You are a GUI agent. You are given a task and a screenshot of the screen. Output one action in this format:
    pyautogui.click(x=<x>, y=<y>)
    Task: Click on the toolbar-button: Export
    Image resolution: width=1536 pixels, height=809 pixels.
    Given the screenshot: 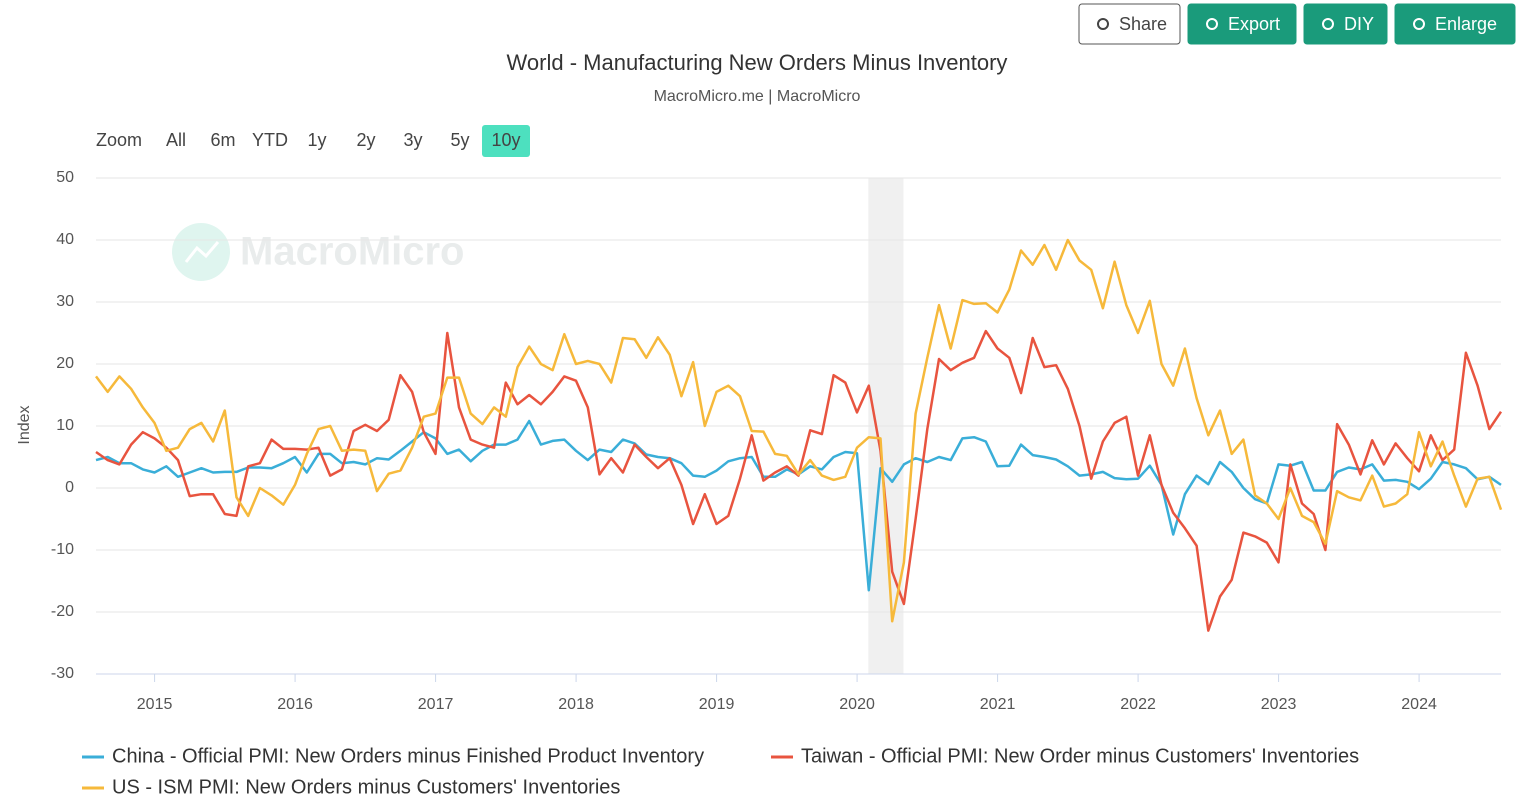 What is the action you would take?
    pyautogui.click(x=1242, y=24)
    